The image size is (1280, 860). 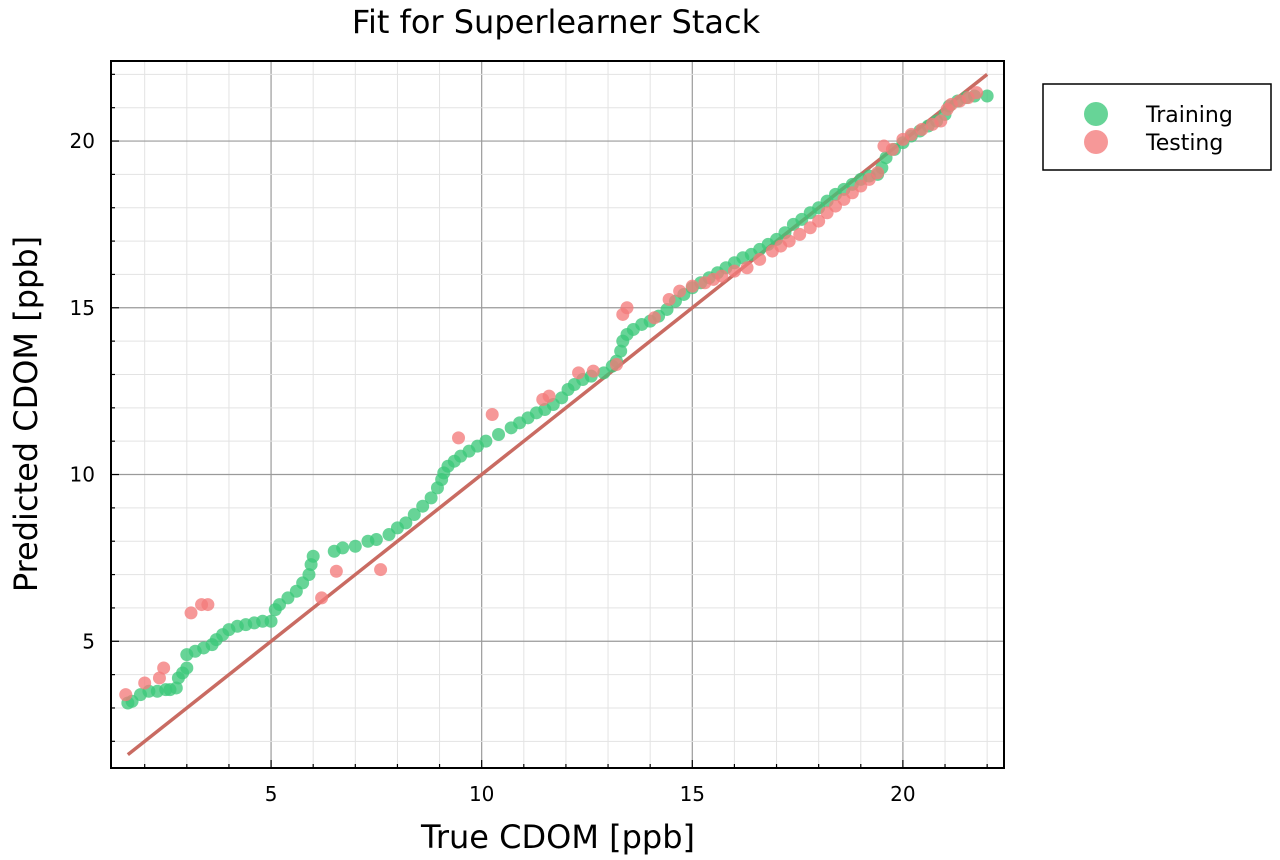 I want to click on x-tick-label: 10, so click(x=481, y=794).